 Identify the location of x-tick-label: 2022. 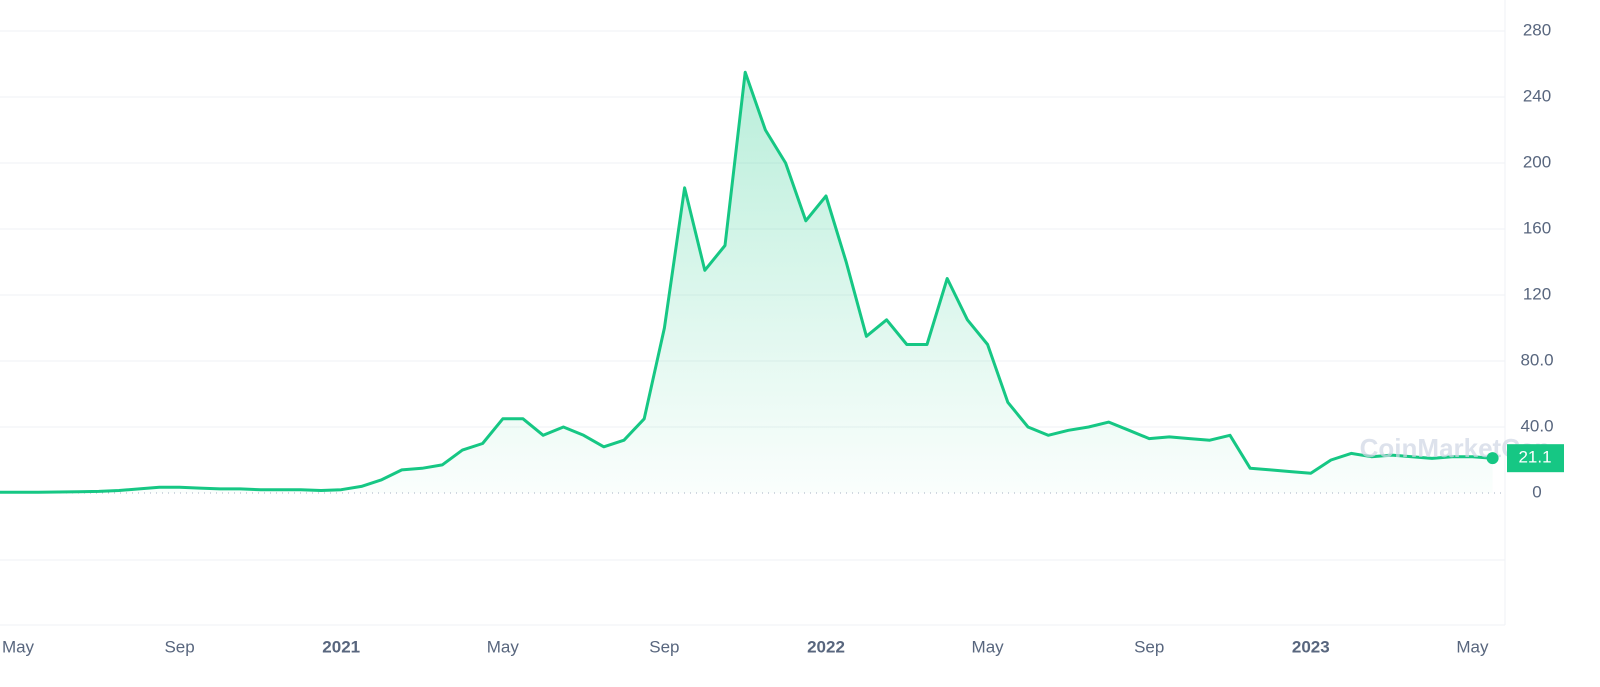
(826, 646).